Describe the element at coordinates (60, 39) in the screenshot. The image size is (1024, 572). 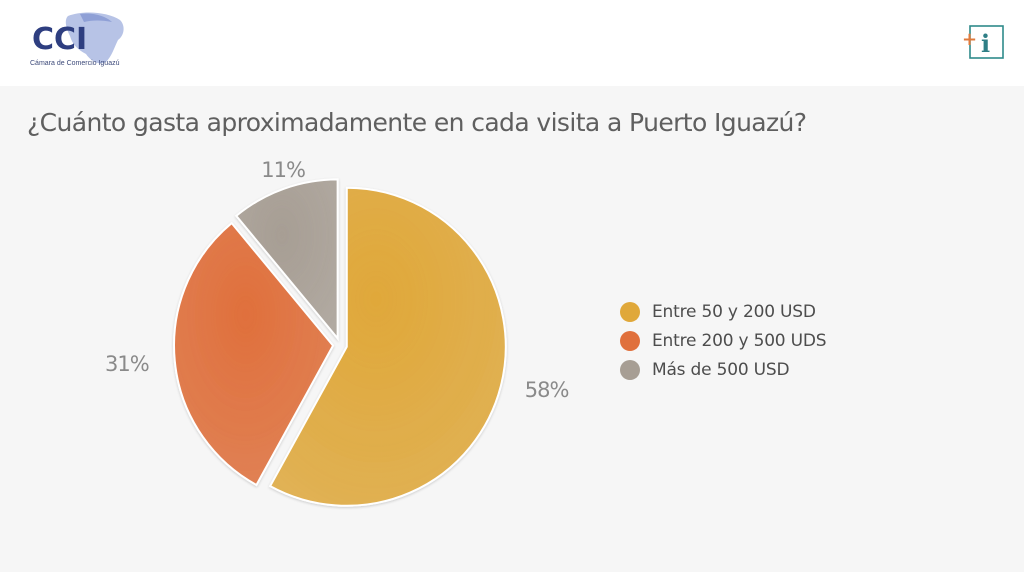
I see `logo-text: CCI` at that location.